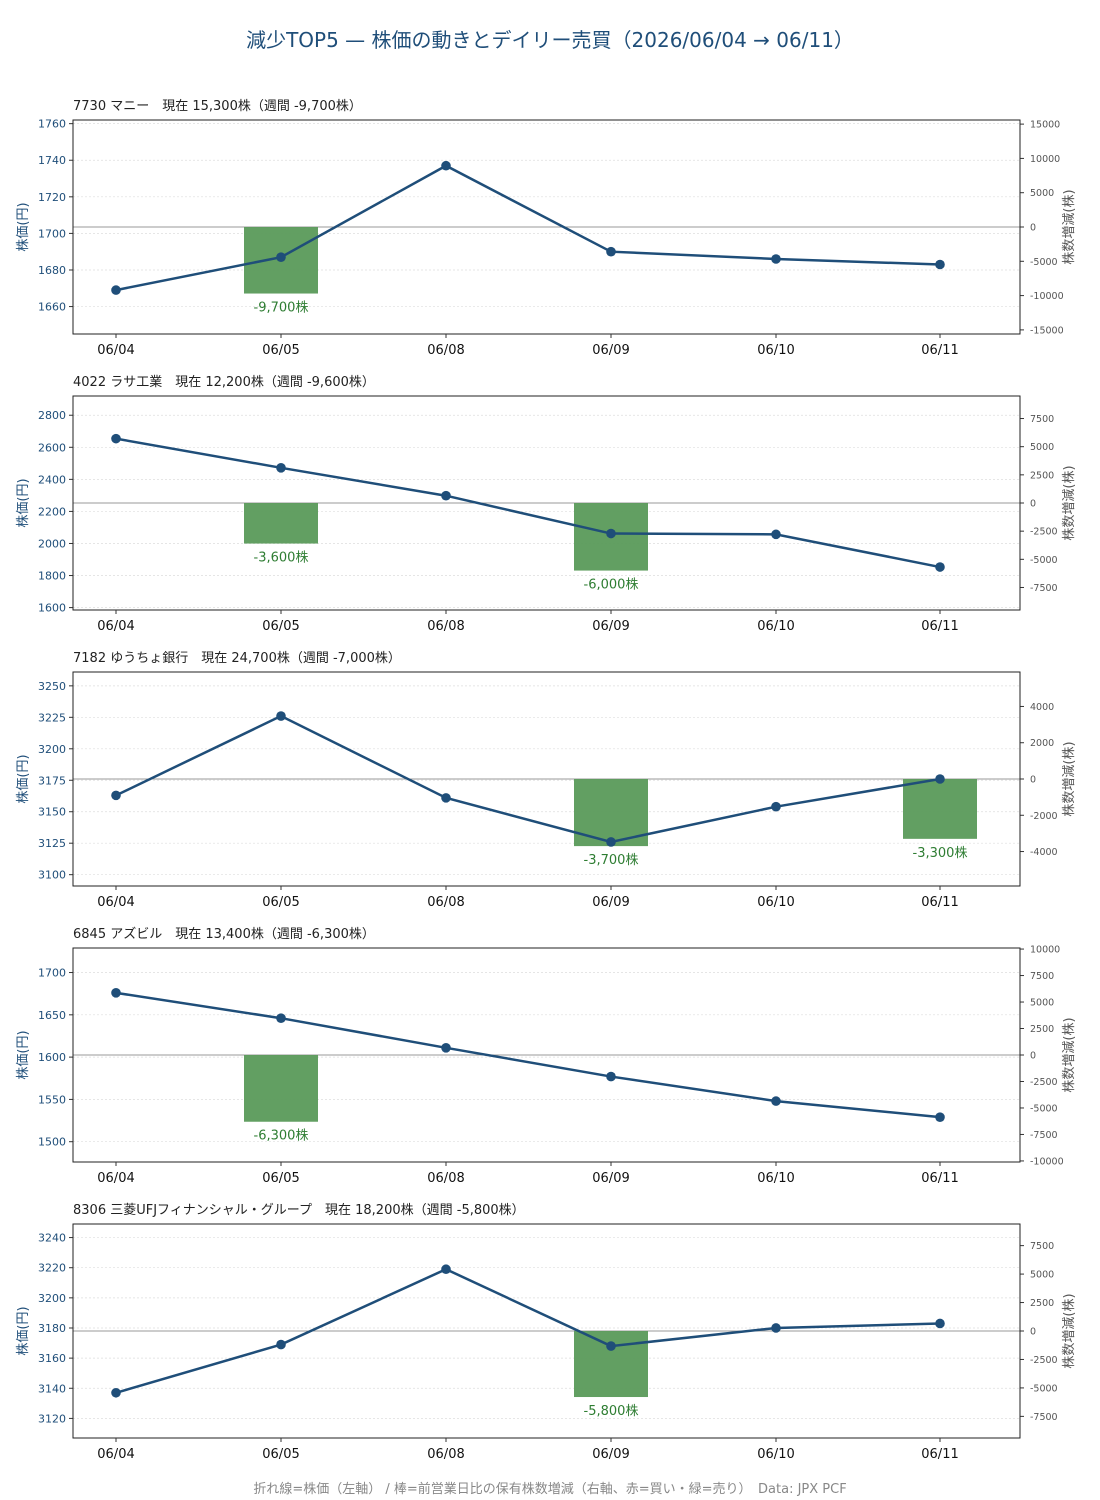 This screenshot has width=1100, height=1500. Describe the element at coordinates (52, 1388) in the screenshot. I see `y-tick-label: 3140` at that location.